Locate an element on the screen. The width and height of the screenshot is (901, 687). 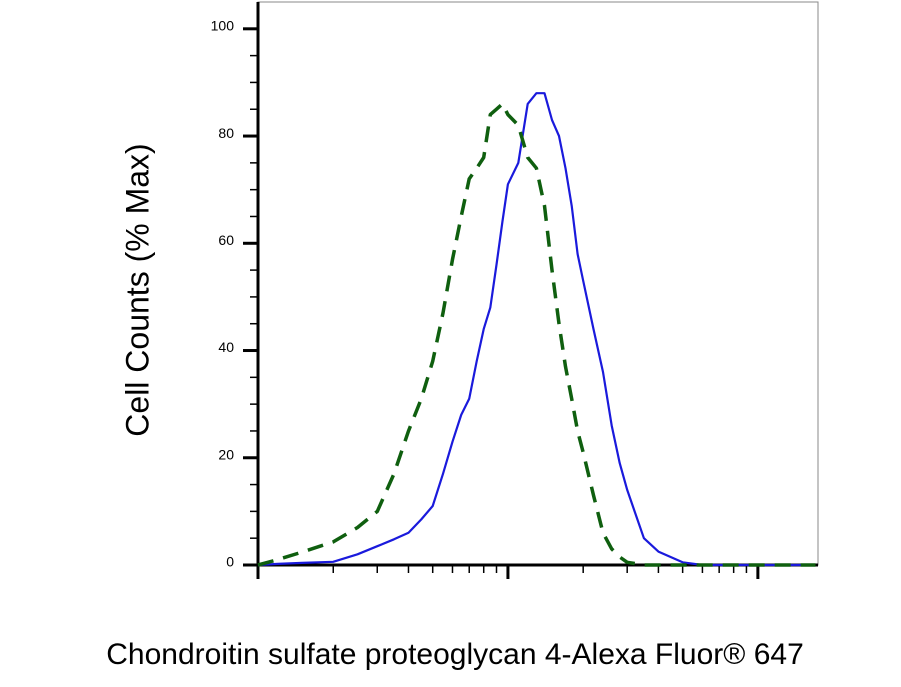
y-tick-label: 100 is located at coordinates (223, 26).